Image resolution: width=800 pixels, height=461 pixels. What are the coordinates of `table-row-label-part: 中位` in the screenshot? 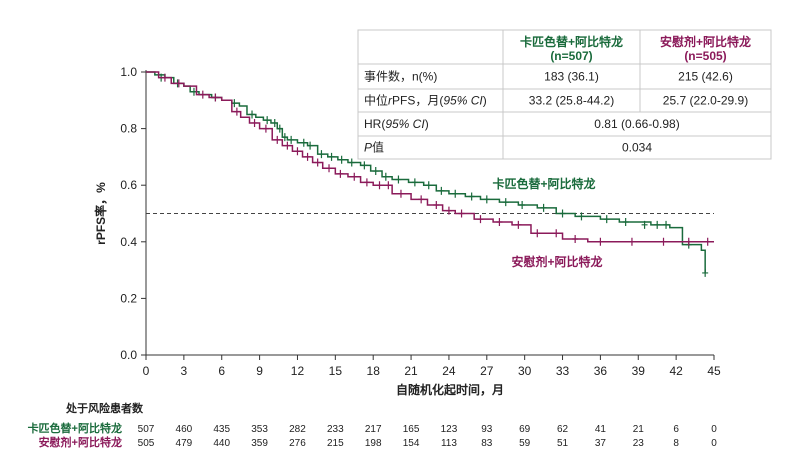 It's located at (376, 100).